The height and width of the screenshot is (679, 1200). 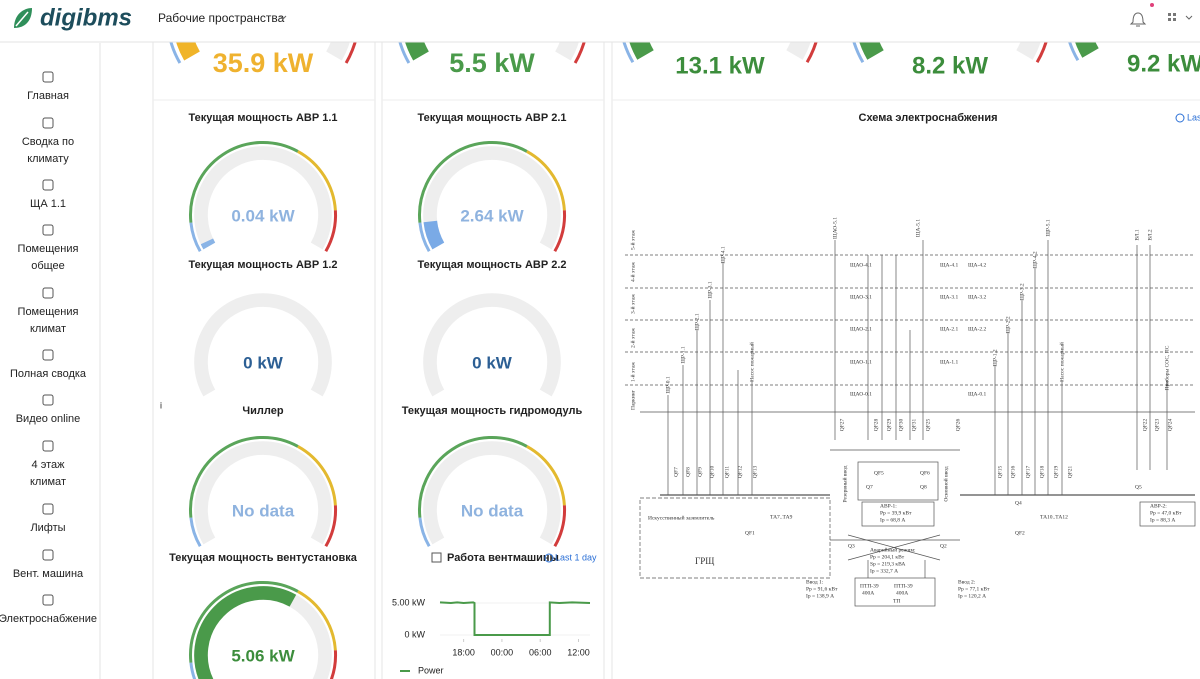 I want to click on y-tick-label: 0 kW, so click(x=414, y=634).